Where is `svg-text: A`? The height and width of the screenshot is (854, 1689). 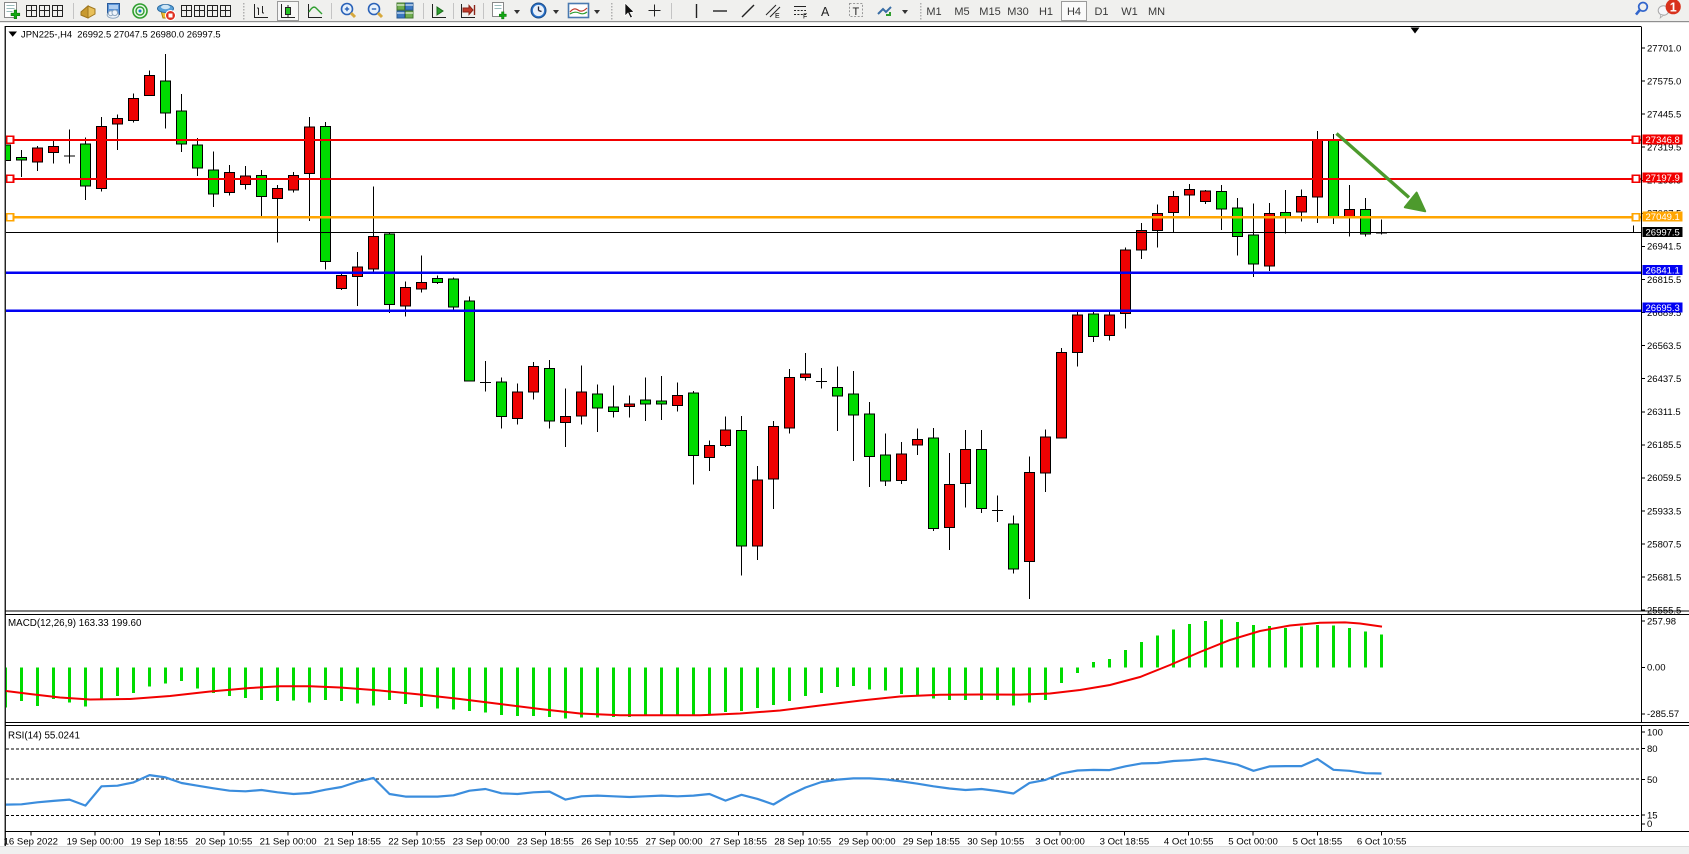 svg-text: A is located at coordinates (825, 12).